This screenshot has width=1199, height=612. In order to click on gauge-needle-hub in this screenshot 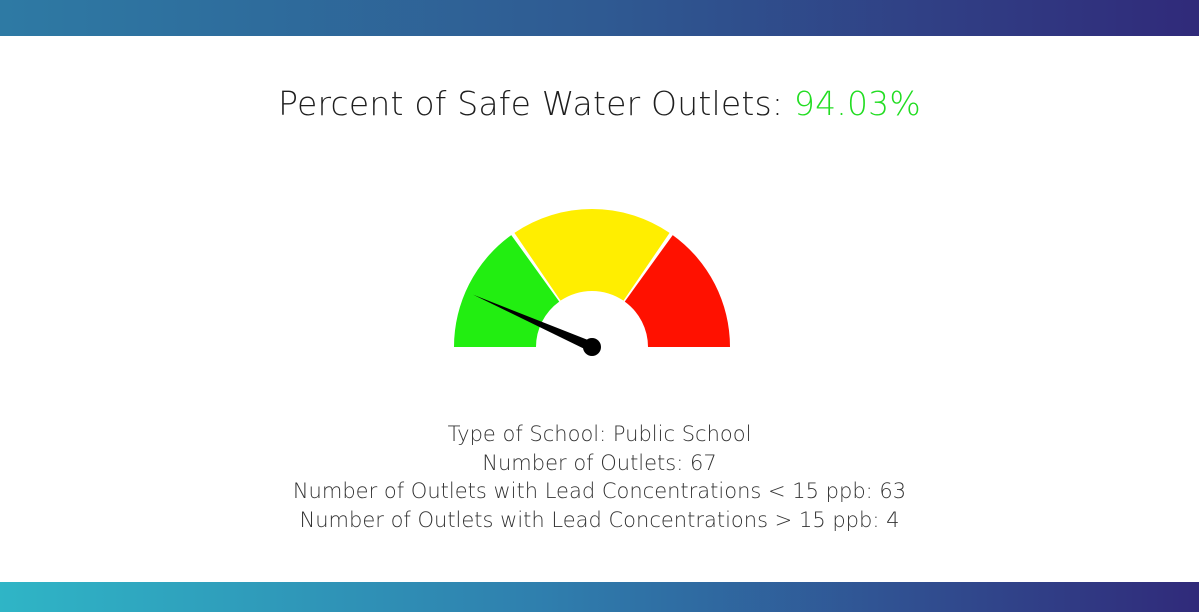, I will do `click(592, 347)`.